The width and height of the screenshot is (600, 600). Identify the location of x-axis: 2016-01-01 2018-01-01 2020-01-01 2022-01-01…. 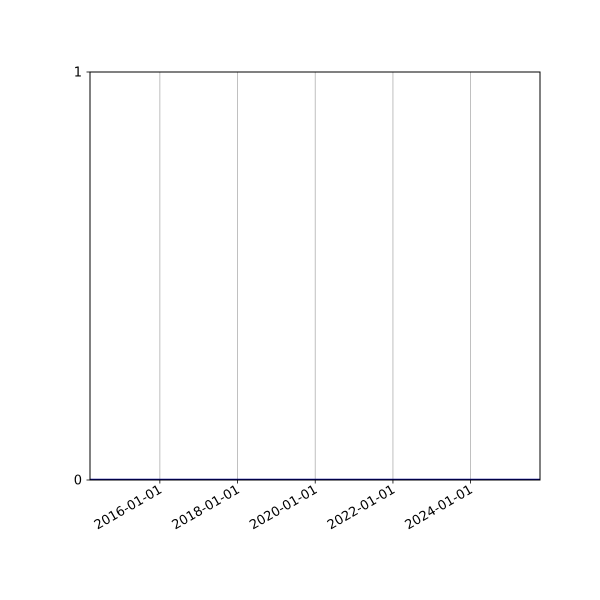
(284, 506).